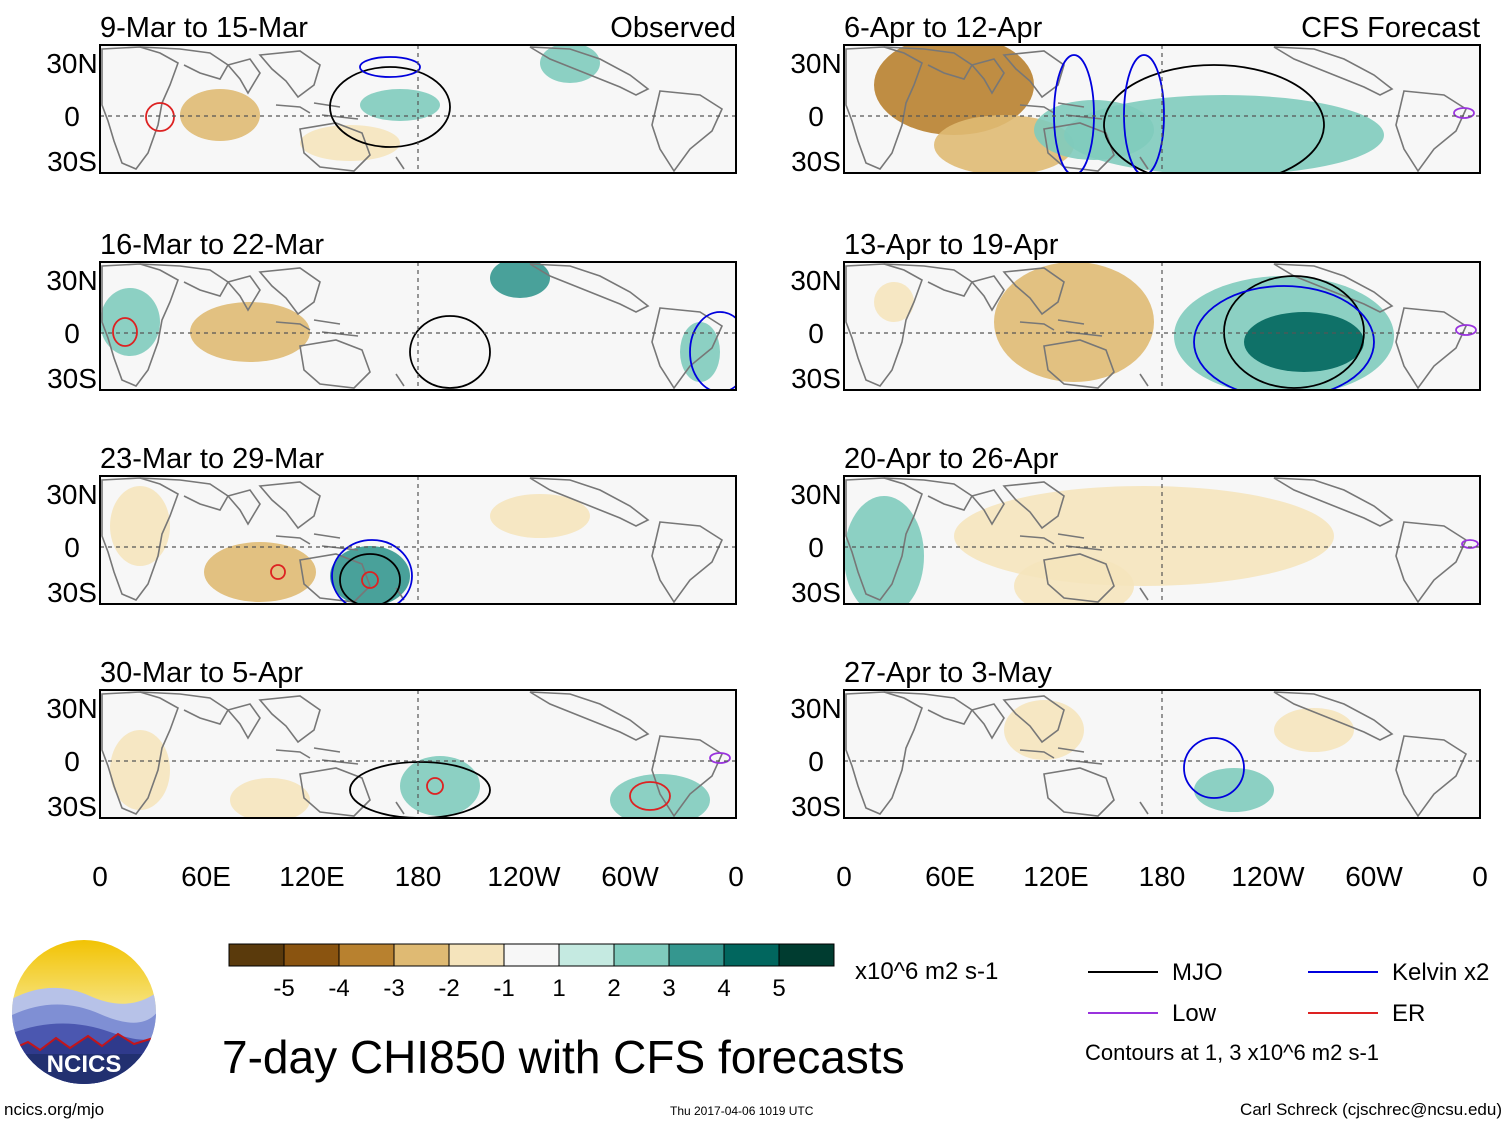 The image size is (1510, 1127). I want to click on lon-axis-forecast: 0 60E 120E 180 120W 60W 0, so click(1162, 876).